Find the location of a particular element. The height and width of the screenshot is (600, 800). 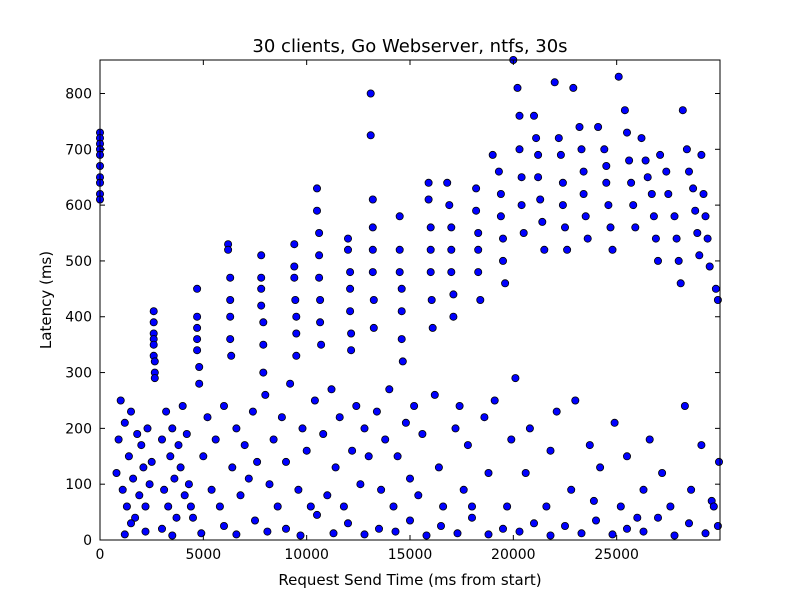

x-tick-label: 15000 is located at coordinates (410, 555).